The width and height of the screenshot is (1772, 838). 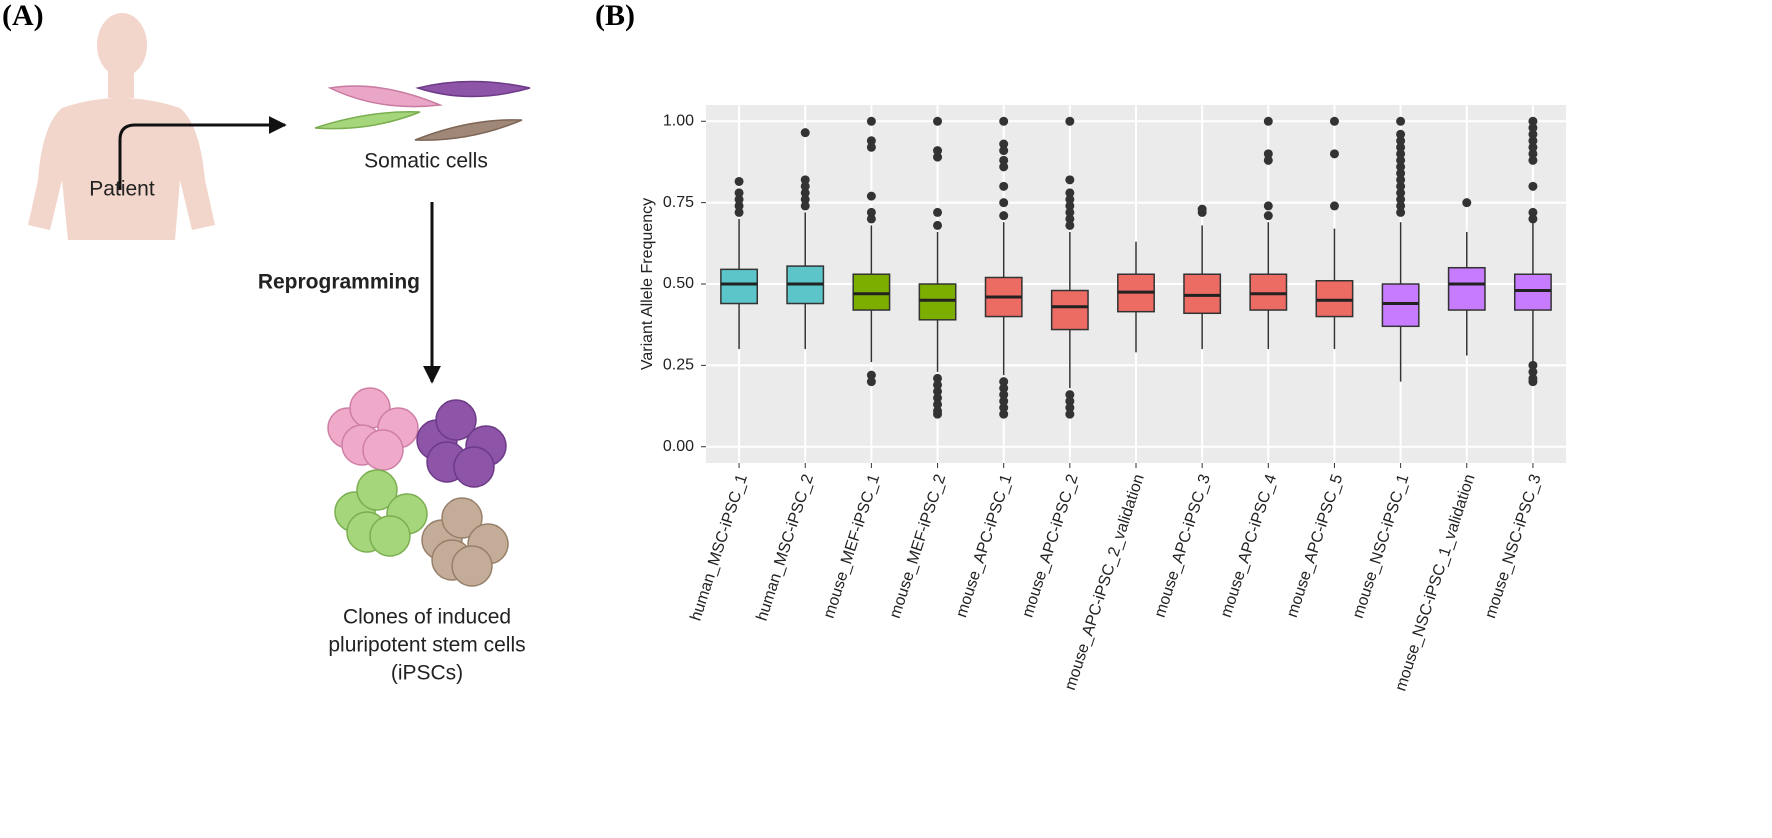 I want to click on y-axis-label: Variant Allele Frequency, so click(x=647, y=284).